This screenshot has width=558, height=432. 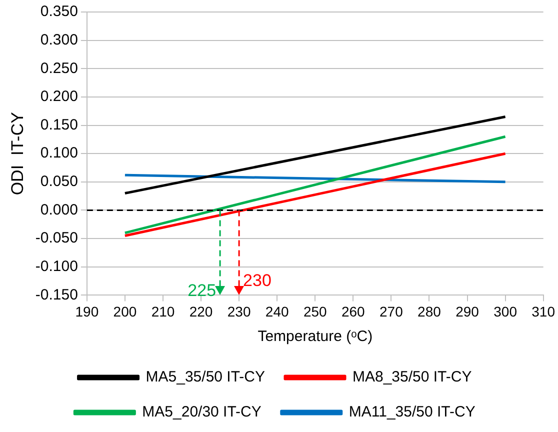 What do you see at coordinates (201, 311) in the screenshot?
I see `x-tick-label: 220` at bounding box center [201, 311].